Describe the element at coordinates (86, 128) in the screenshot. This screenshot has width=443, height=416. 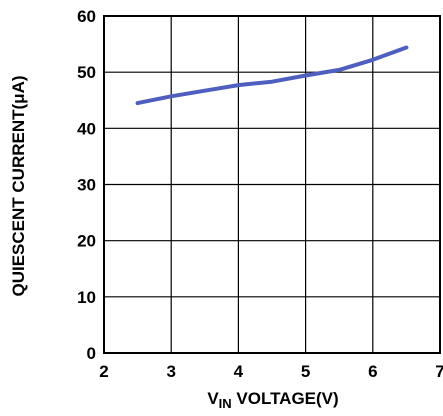
I see `y-tick-label: 40` at that location.